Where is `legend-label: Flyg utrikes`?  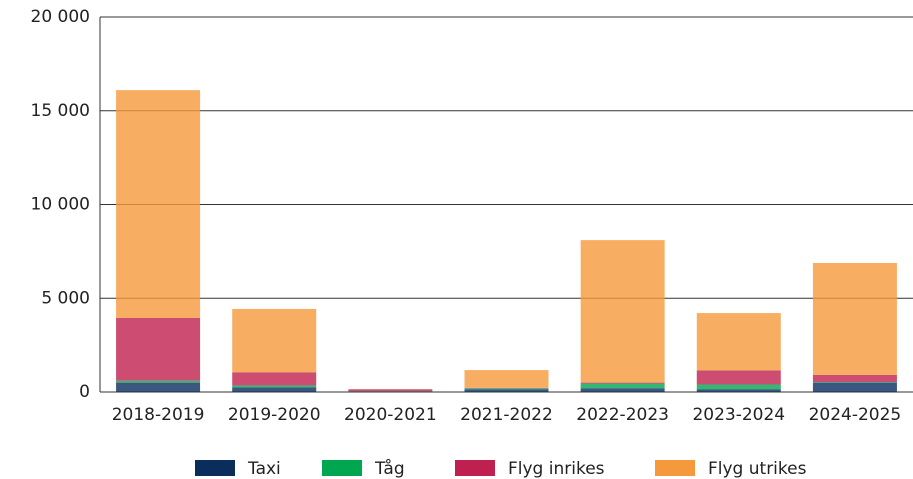 legend-label: Flyg utrikes is located at coordinates (757, 469).